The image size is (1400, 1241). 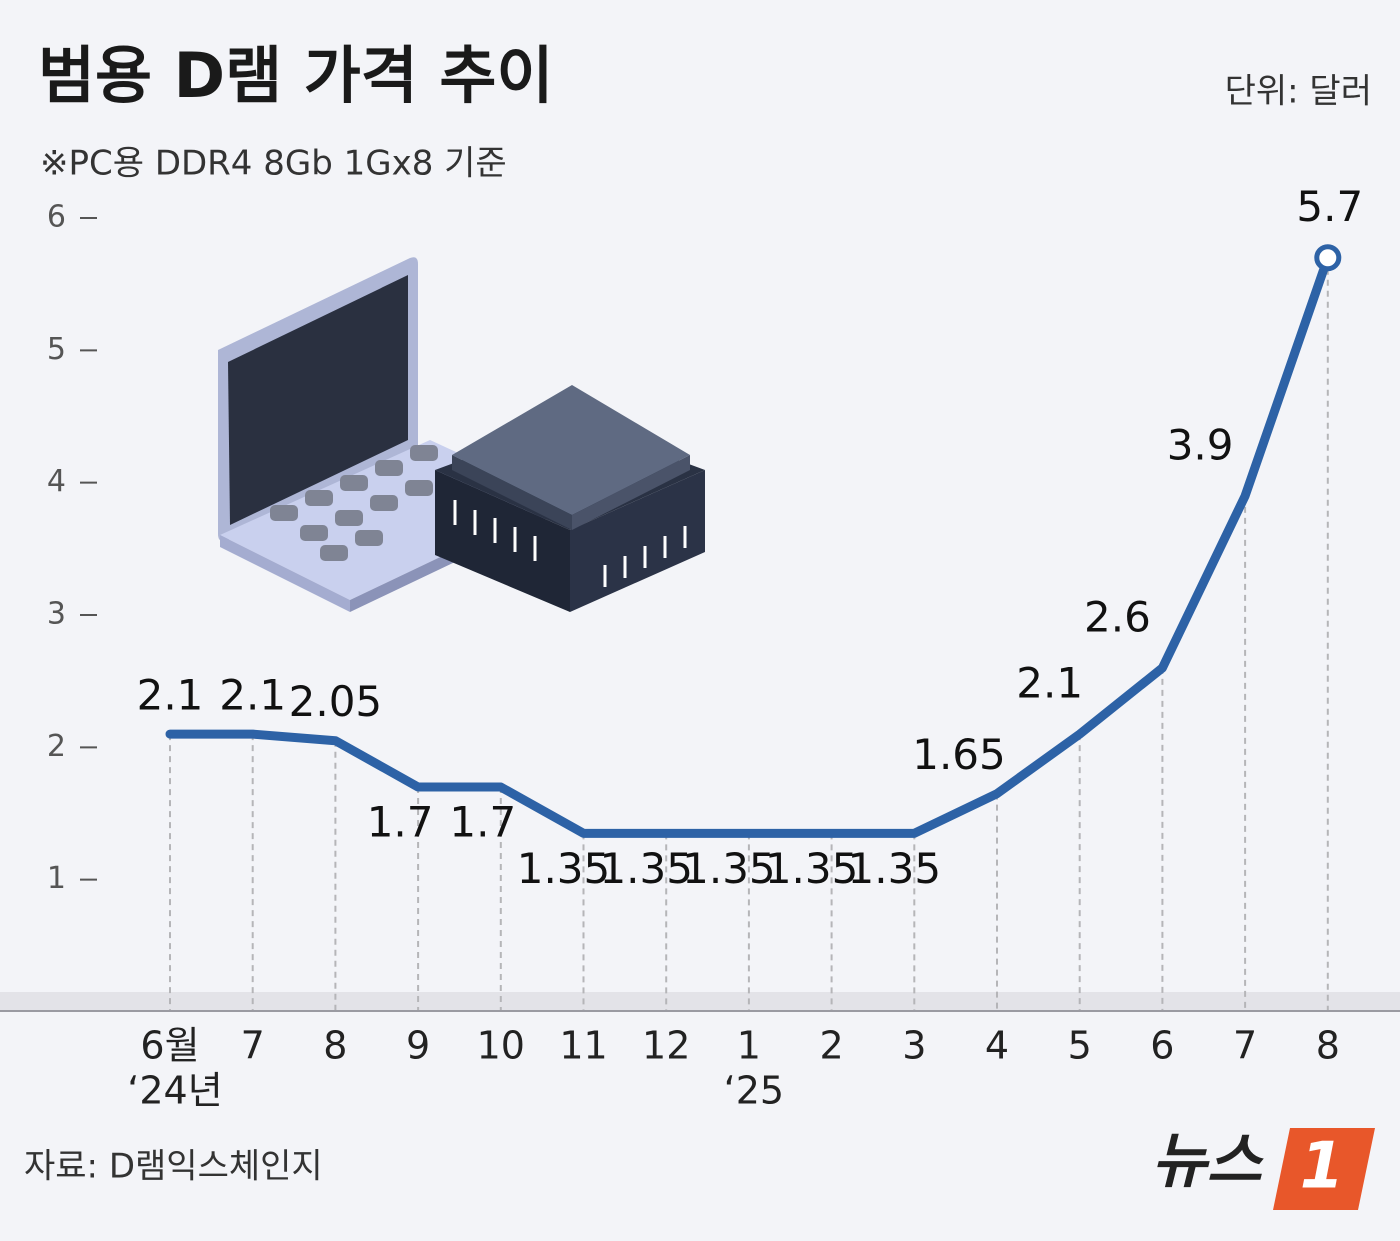 What do you see at coordinates (56, 217) in the screenshot?
I see `y-tick-label: 6` at bounding box center [56, 217].